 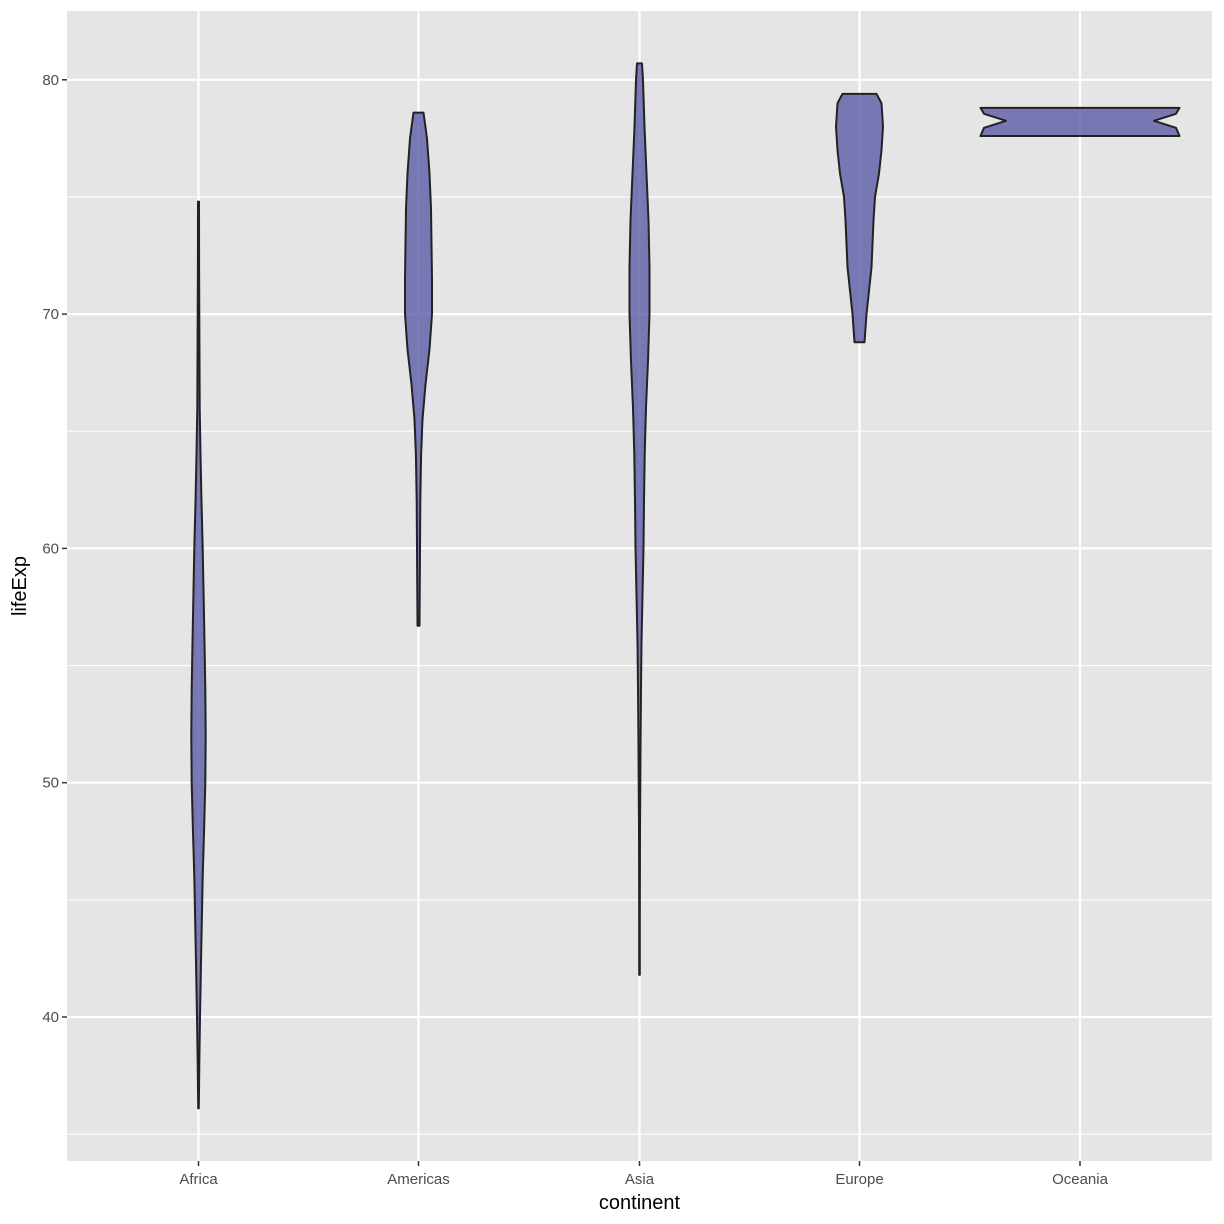 I want to click on x-tick-label: Oceania, so click(x=1080, y=1179).